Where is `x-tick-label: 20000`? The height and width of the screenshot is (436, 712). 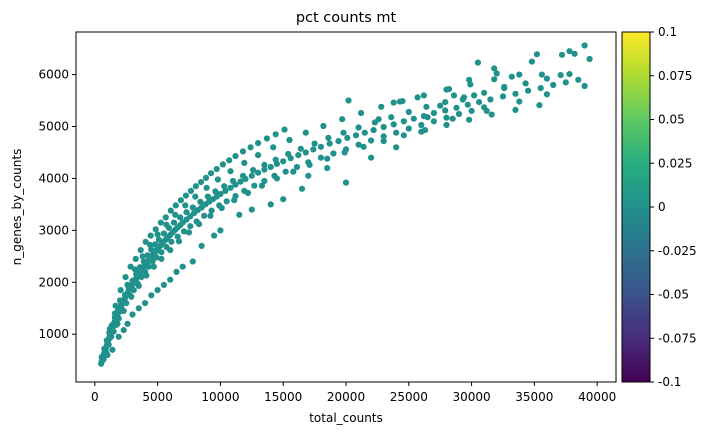 x-tick-label: 20000 is located at coordinates (346, 397).